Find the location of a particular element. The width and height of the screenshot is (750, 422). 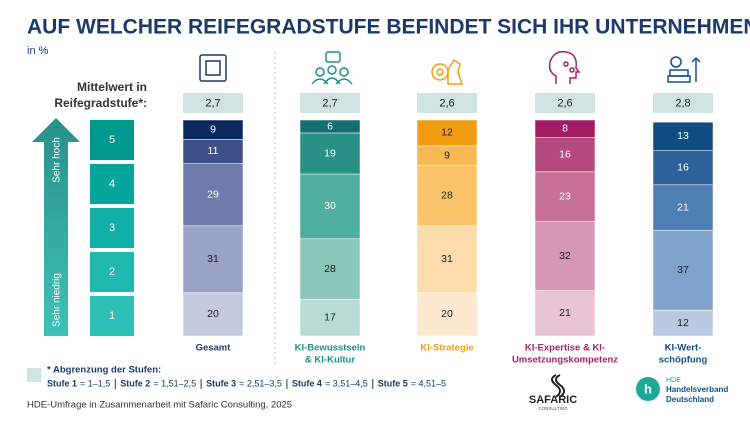

footnote-title: * Abgrenzung der Stufen: is located at coordinates (104, 370).